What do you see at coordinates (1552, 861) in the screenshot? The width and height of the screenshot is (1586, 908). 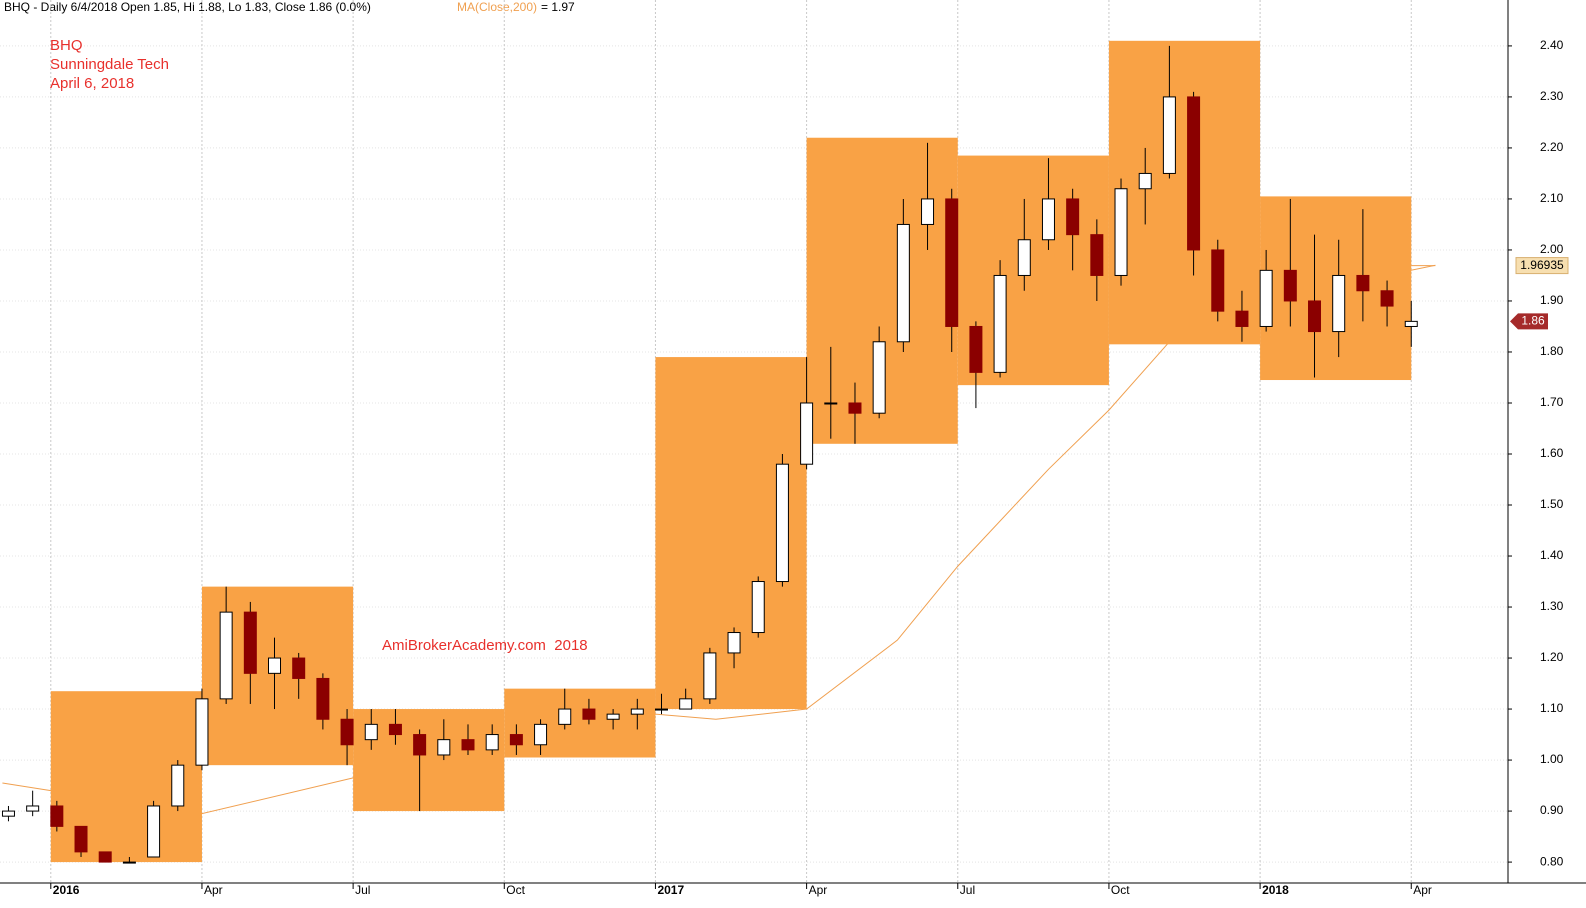 I see `y-tick-label: 0.80` at bounding box center [1552, 861].